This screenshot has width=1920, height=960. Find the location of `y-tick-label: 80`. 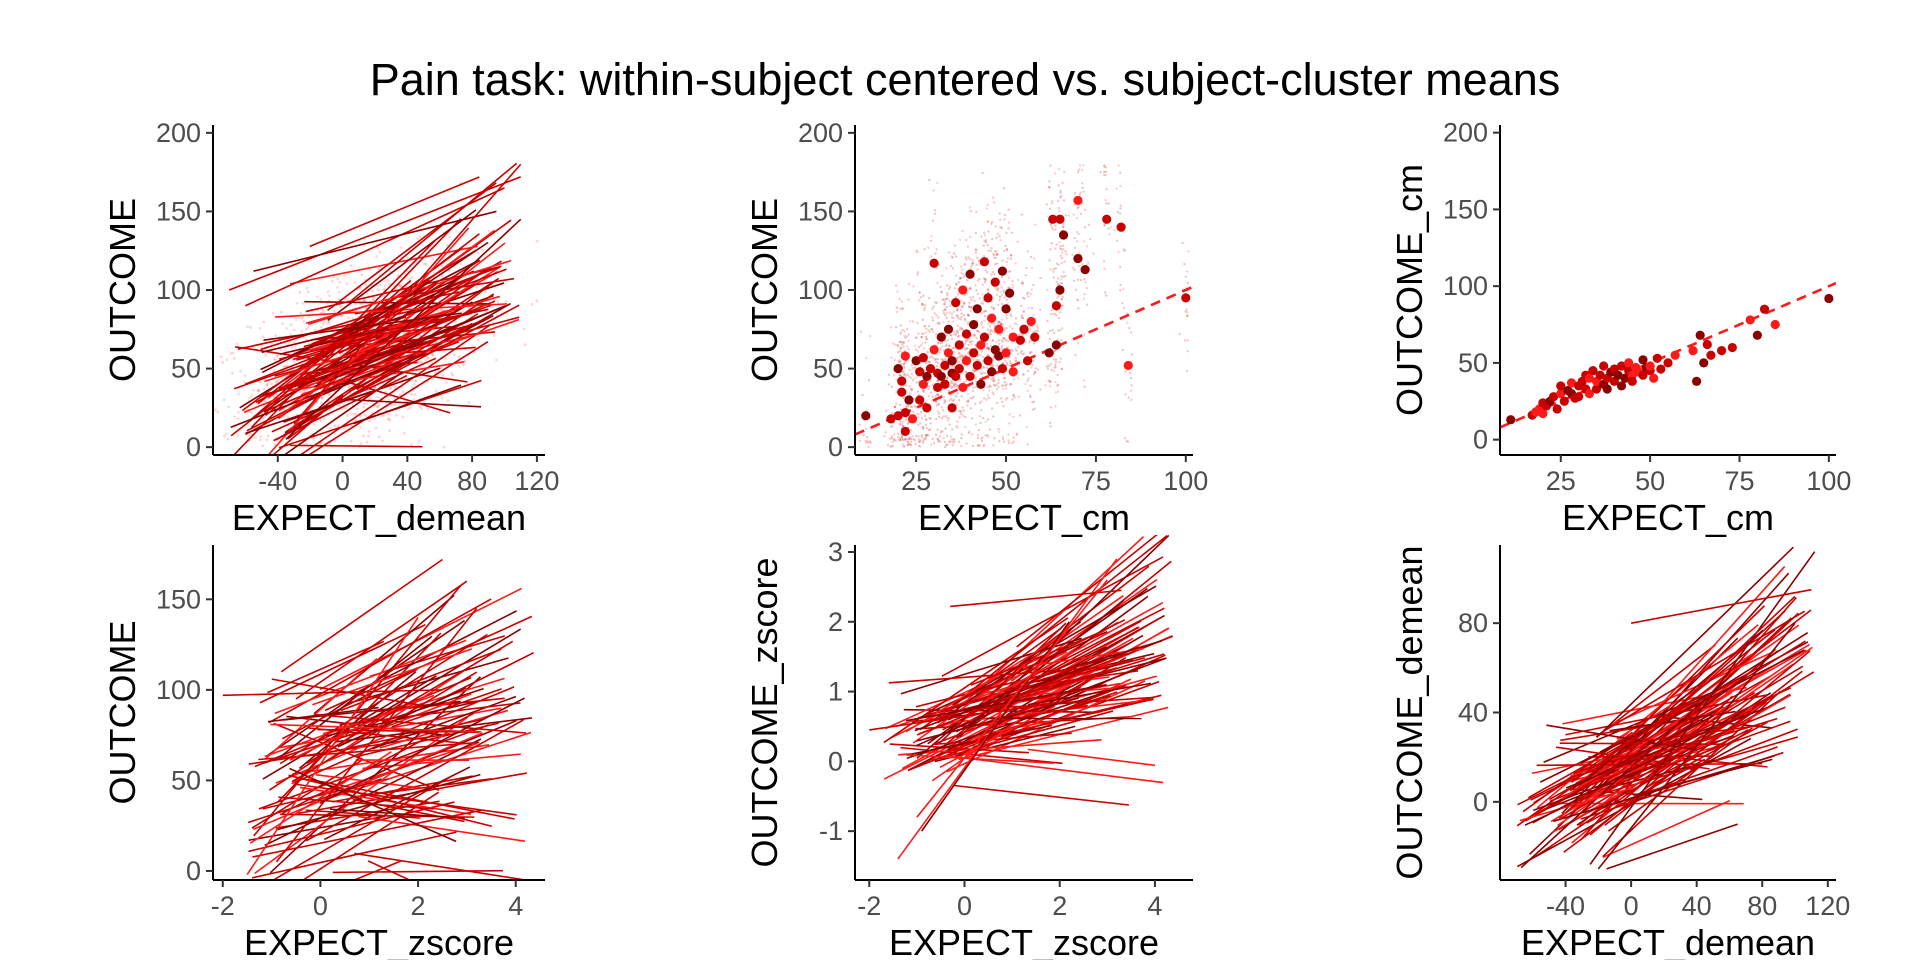

y-tick-label: 80 is located at coordinates (1473, 623).